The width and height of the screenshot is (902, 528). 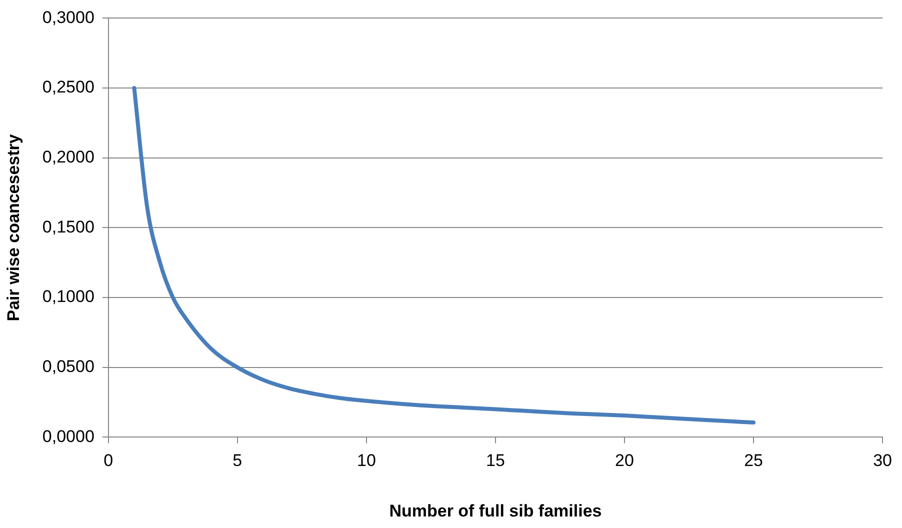 I want to click on x-tick-label: 25, so click(x=753, y=460).